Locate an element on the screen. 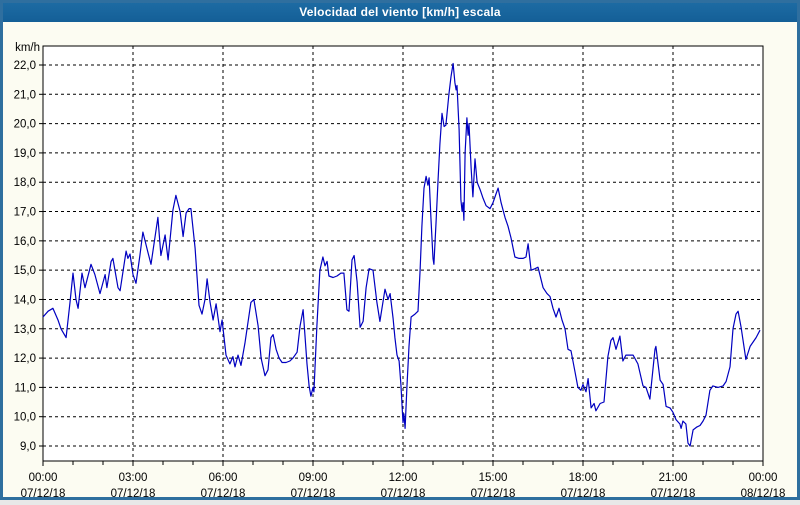 Image resolution: width=800 pixels, height=505 pixels. window-title-bar: Velocidad del viento [km/h] escala is located at coordinates (400, 12).